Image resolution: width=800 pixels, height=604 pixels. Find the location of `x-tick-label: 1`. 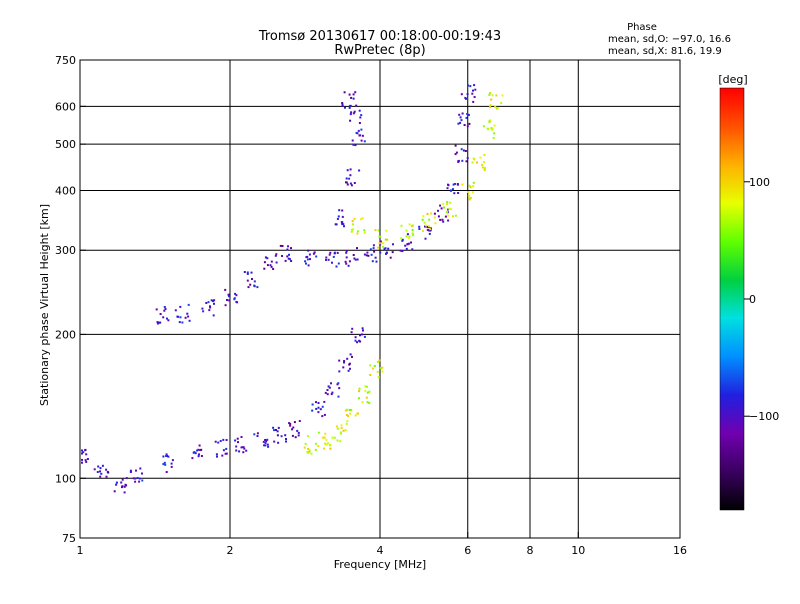

x-tick-label: 1 is located at coordinates (80, 550).